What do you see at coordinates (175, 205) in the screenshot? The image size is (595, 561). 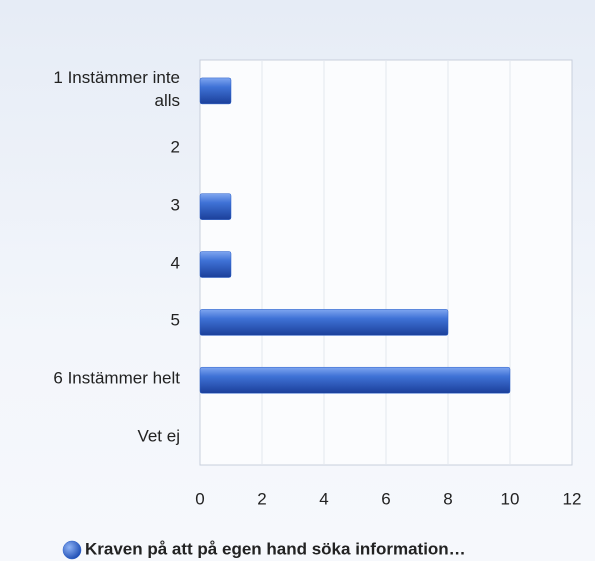 I see `y-tick-label: 3` at bounding box center [175, 205].